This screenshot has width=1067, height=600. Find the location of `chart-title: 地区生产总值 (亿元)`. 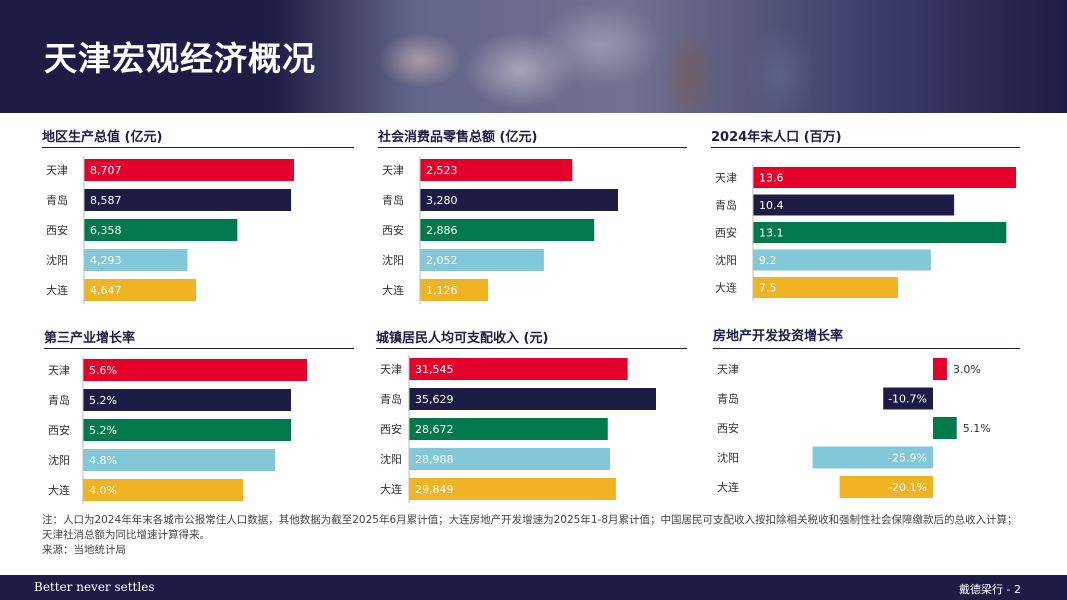

chart-title: 地区生产总值 (亿元) is located at coordinates (102, 137).